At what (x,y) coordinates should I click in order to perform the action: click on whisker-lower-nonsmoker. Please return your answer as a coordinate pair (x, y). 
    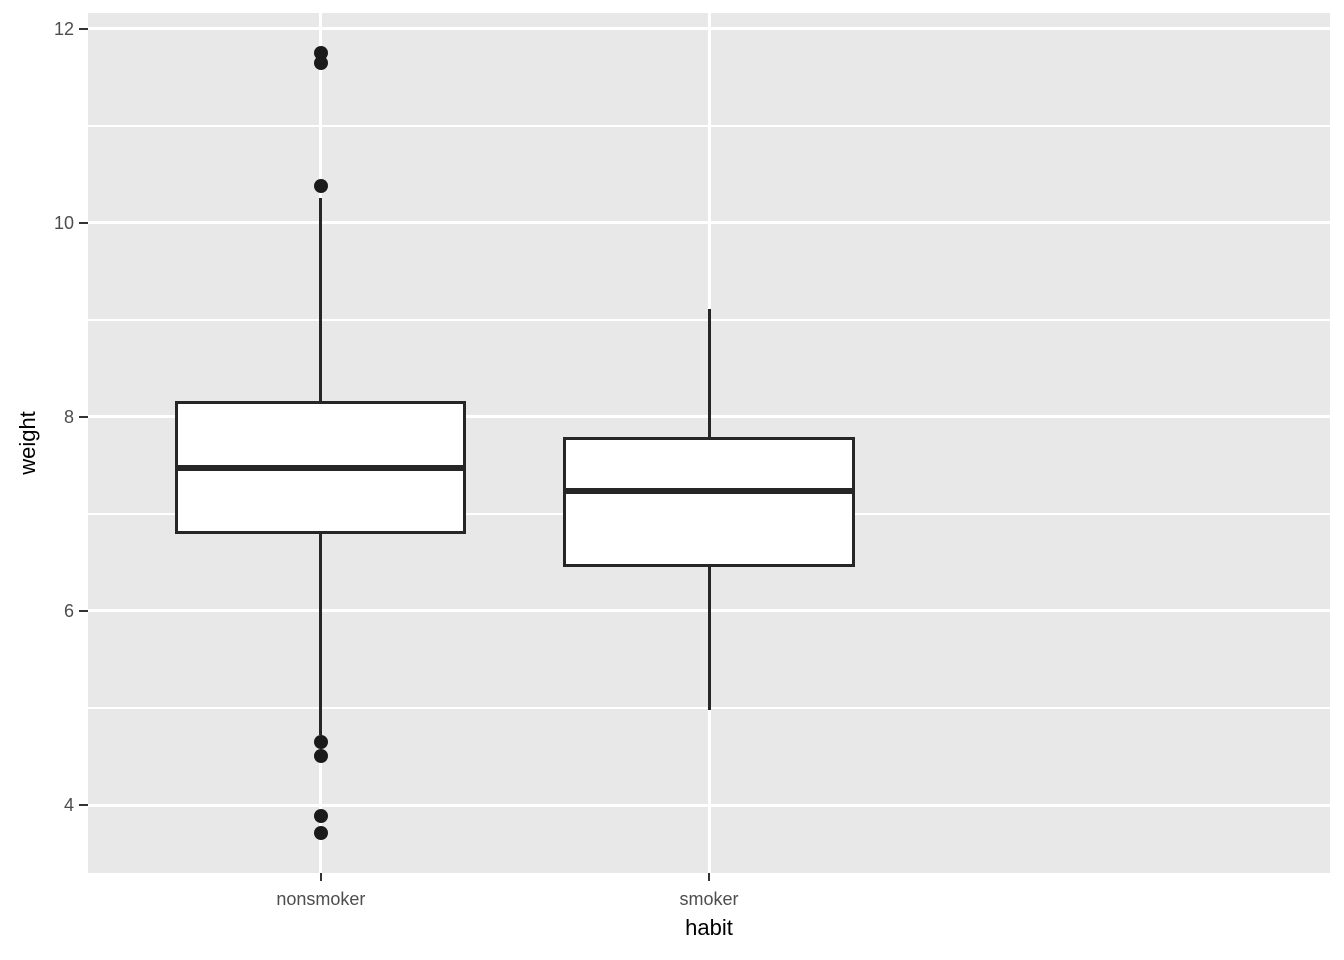
    Looking at the image, I should click on (321, 635).